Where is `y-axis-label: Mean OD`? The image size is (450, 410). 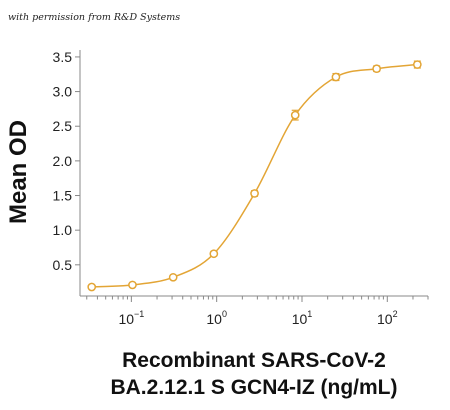 y-axis-label: Mean OD is located at coordinates (18, 172).